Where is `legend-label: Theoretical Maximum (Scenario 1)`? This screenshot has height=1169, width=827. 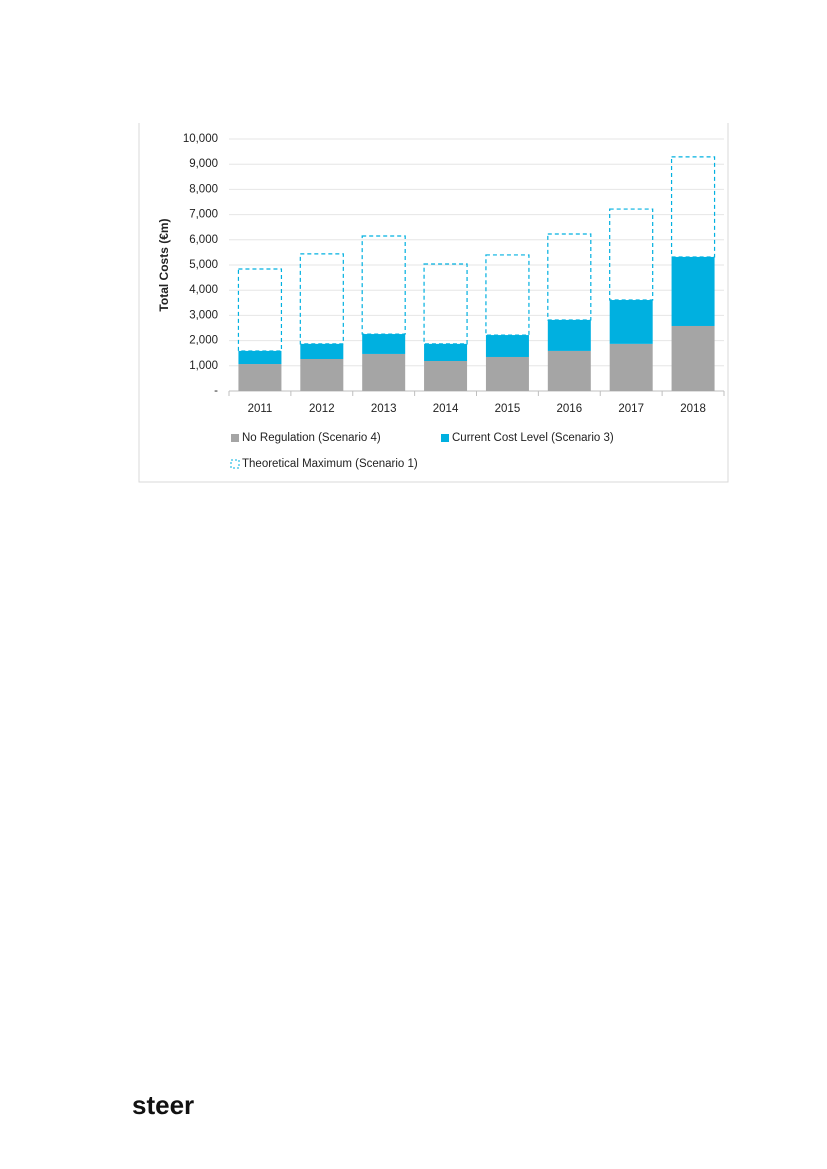 legend-label: Theoretical Maximum (Scenario 1) is located at coordinates (330, 464).